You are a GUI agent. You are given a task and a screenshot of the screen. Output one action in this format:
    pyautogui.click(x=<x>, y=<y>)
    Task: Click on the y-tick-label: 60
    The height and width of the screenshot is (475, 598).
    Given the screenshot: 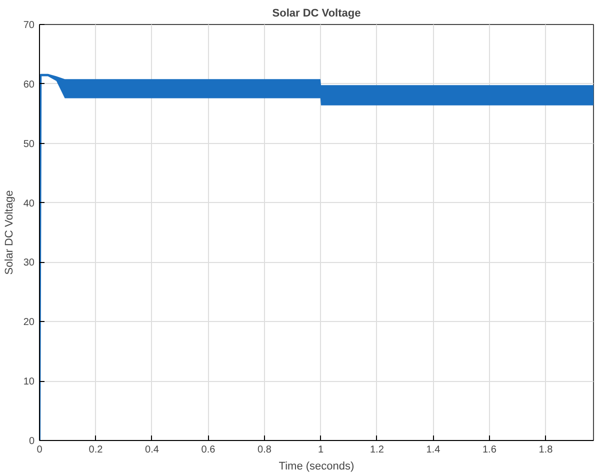 What is the action you would take?
    pyautogui.click(x=29, y=84)
    